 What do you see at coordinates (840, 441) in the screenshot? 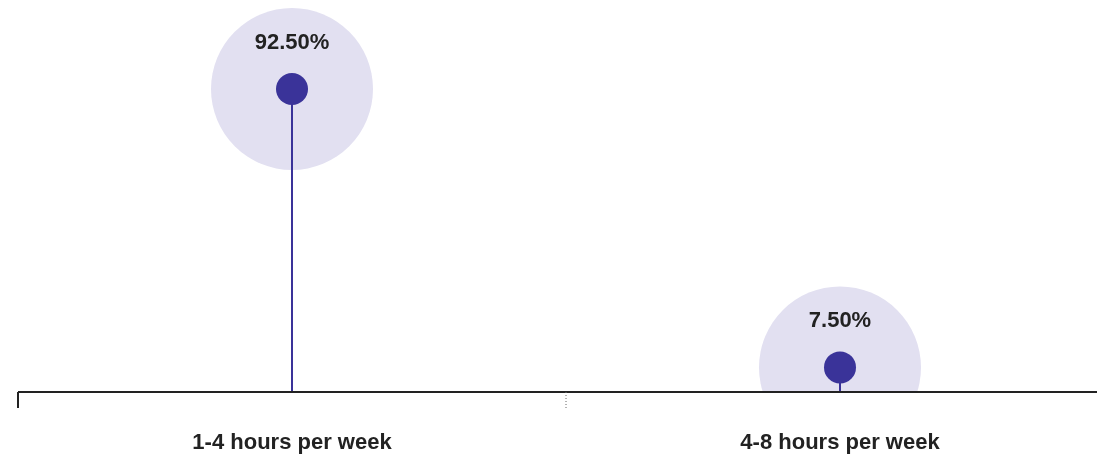
I see `x-tick-label: 4-8 hours per week` at bounding box center [840, 441].